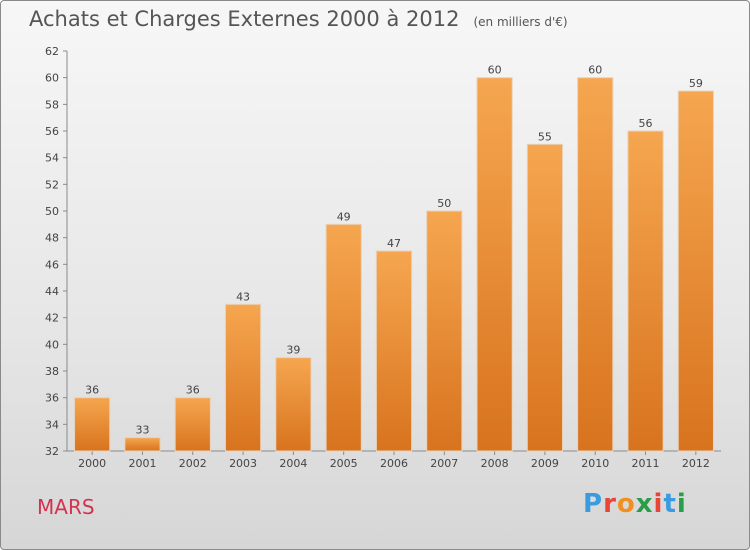 This screenshot has width=750, height=550. What do you see at coordinates (52, 291) in the screenshot?
I see `y-tick-label: 44` at bounding box center [52, 291].